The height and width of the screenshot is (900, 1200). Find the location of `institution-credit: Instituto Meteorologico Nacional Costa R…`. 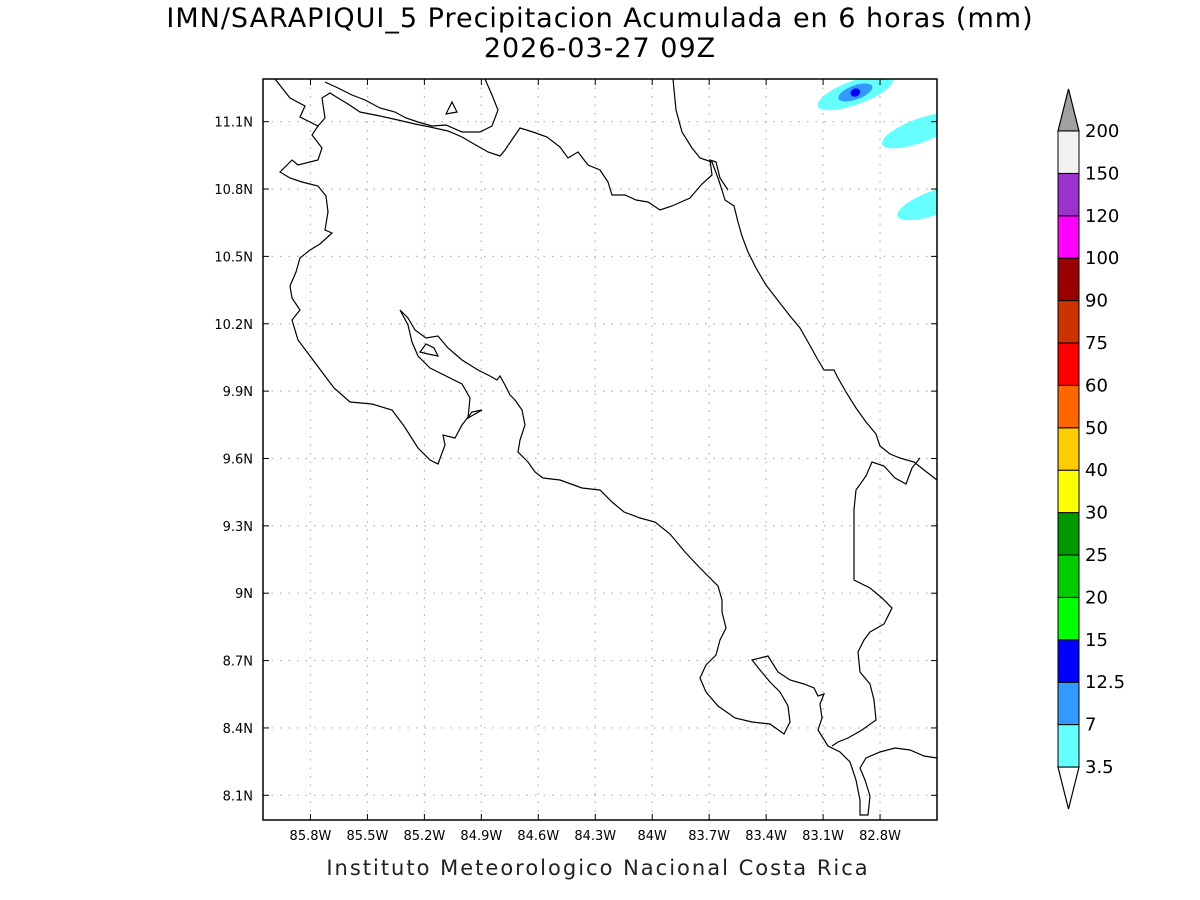

institution-credit: Instituto Meteorologico Nacional Costa R… is located at coordinates (598, 868).